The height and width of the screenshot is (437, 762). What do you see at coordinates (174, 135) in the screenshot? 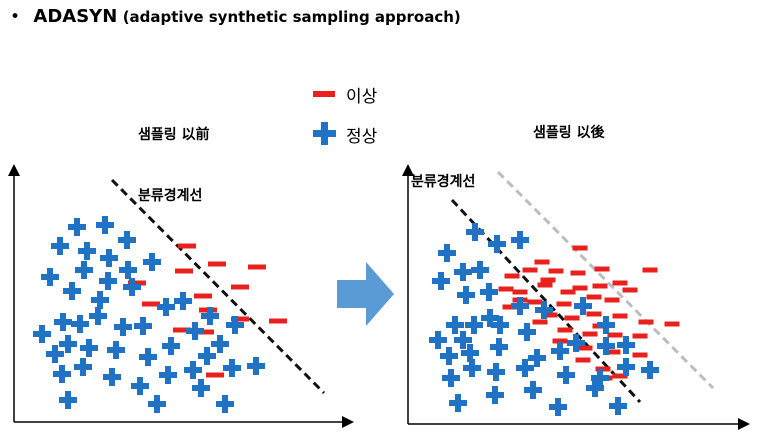
I see `panel-before-title: 샘플링 以前` at bounding box center [174, 135].